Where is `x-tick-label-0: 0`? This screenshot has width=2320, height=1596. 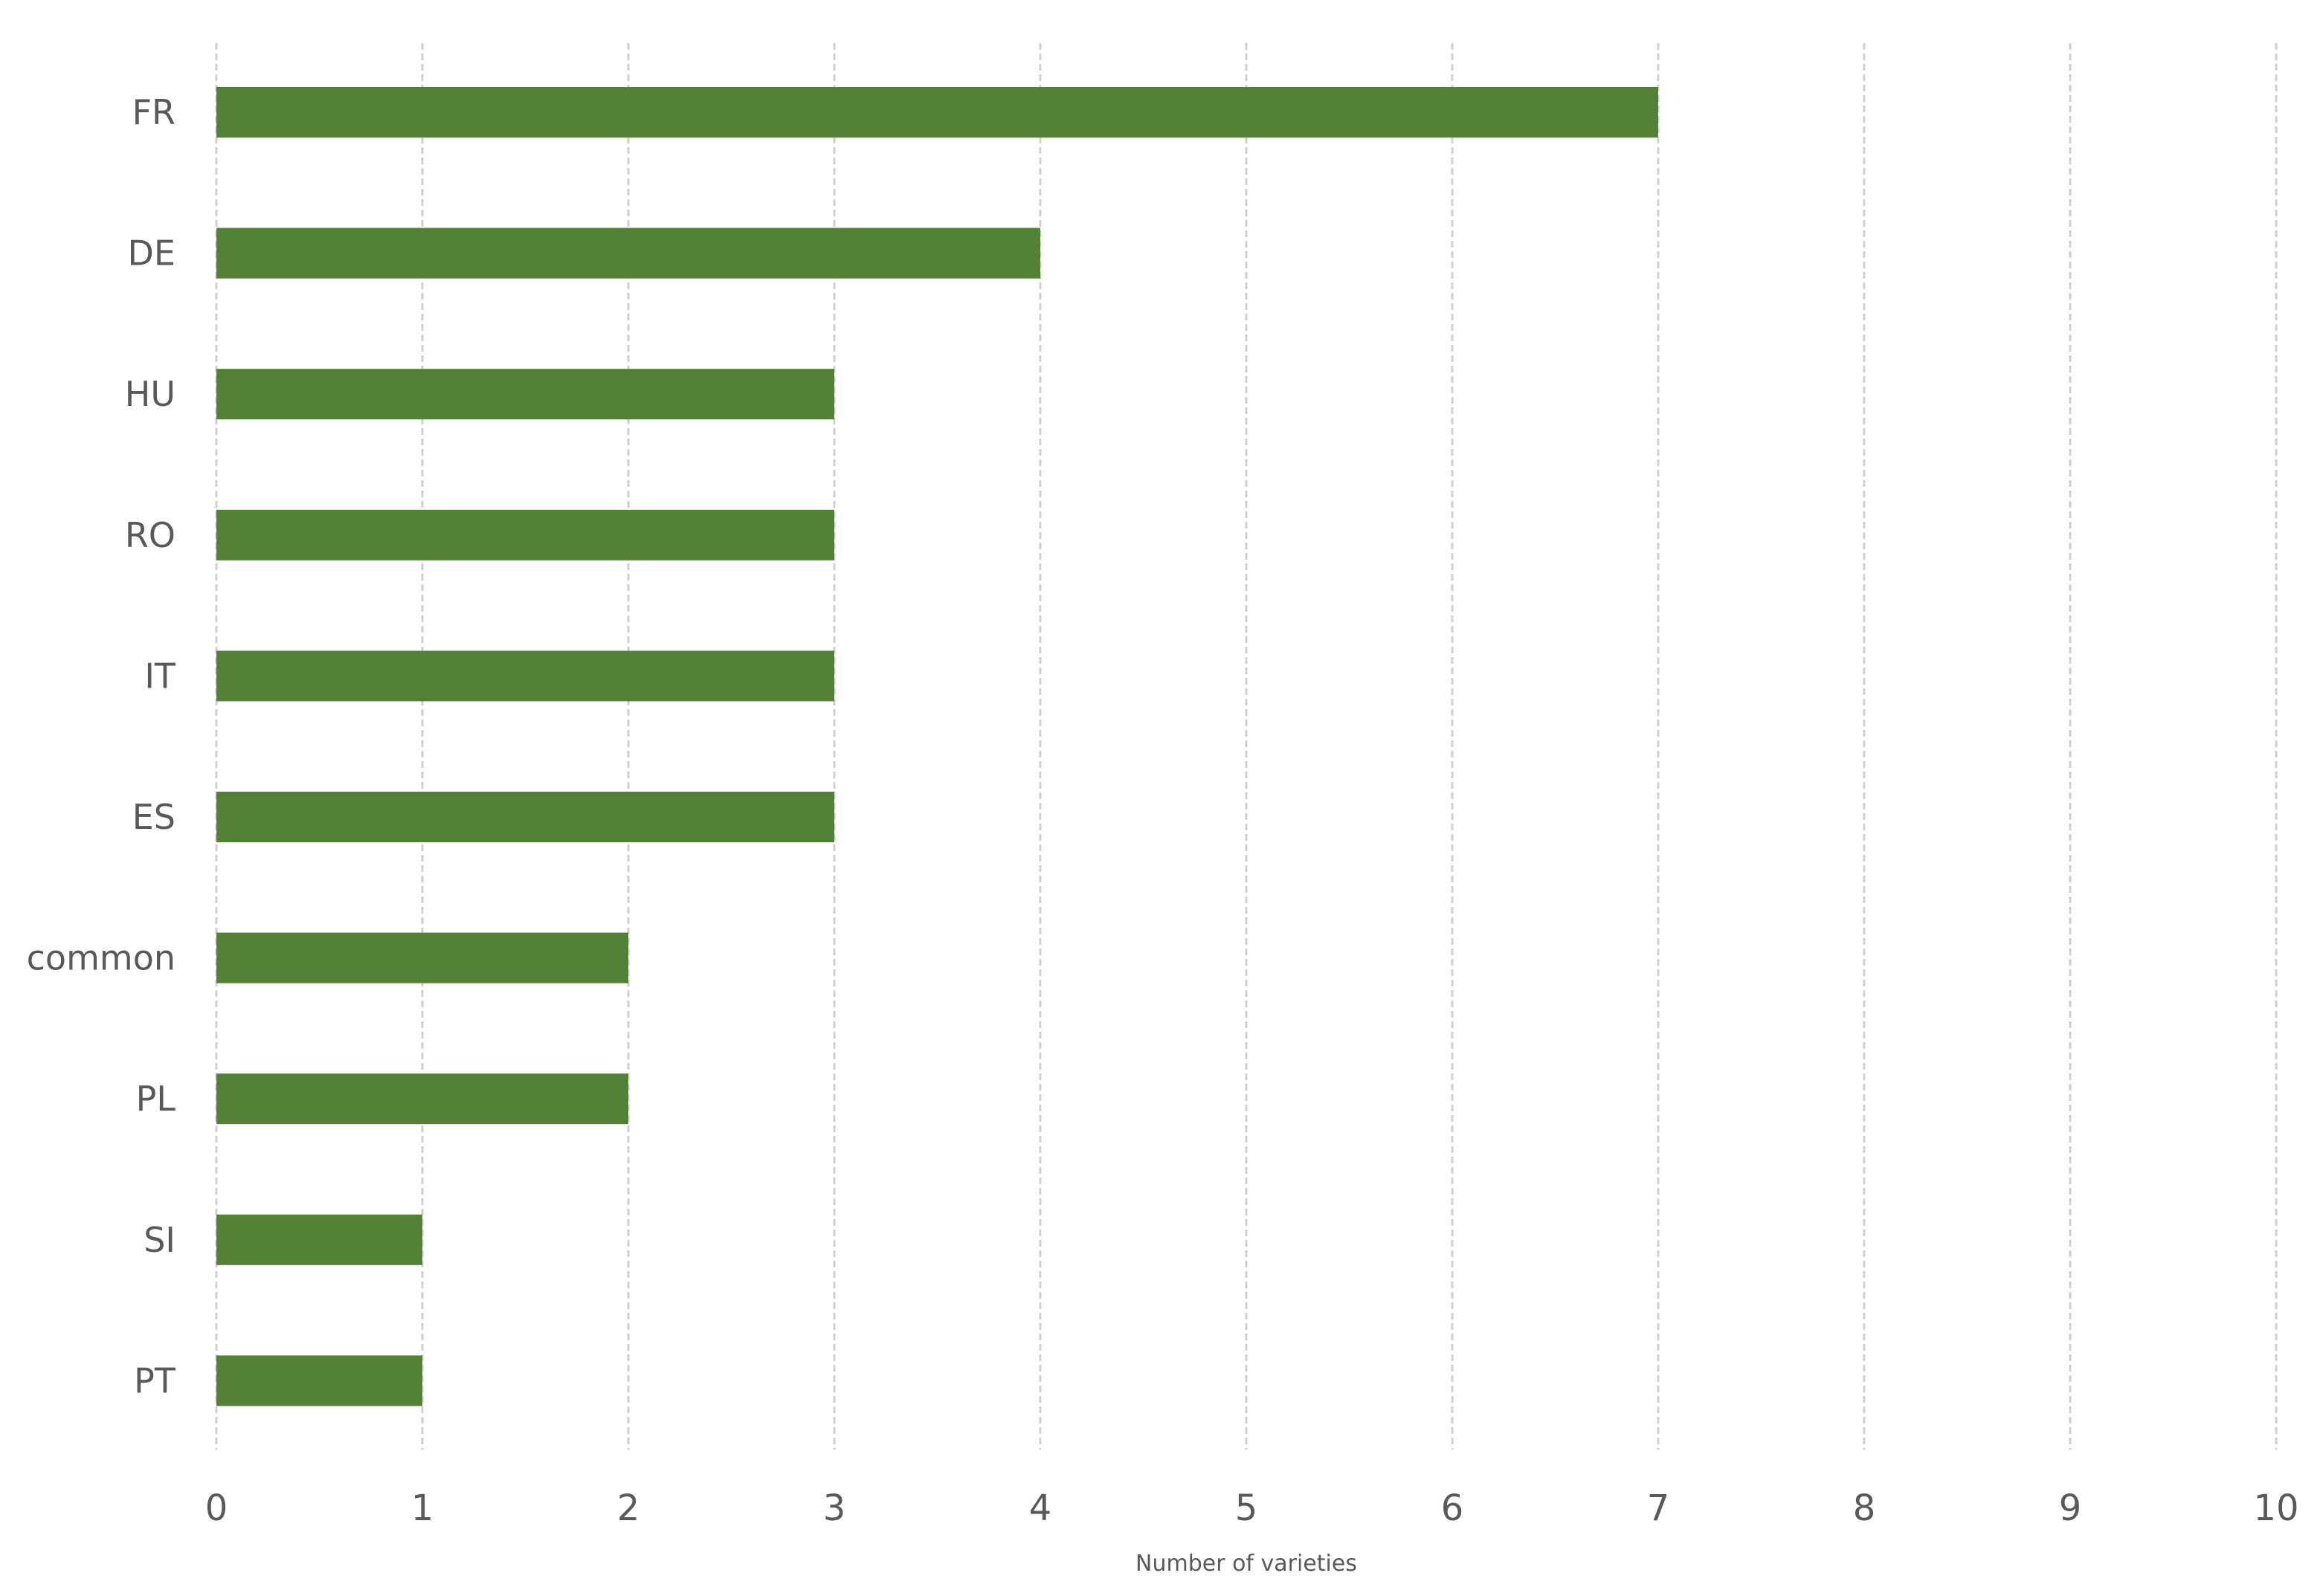
x-tick-label-0: 0 is located at coordinates (216, 1508).